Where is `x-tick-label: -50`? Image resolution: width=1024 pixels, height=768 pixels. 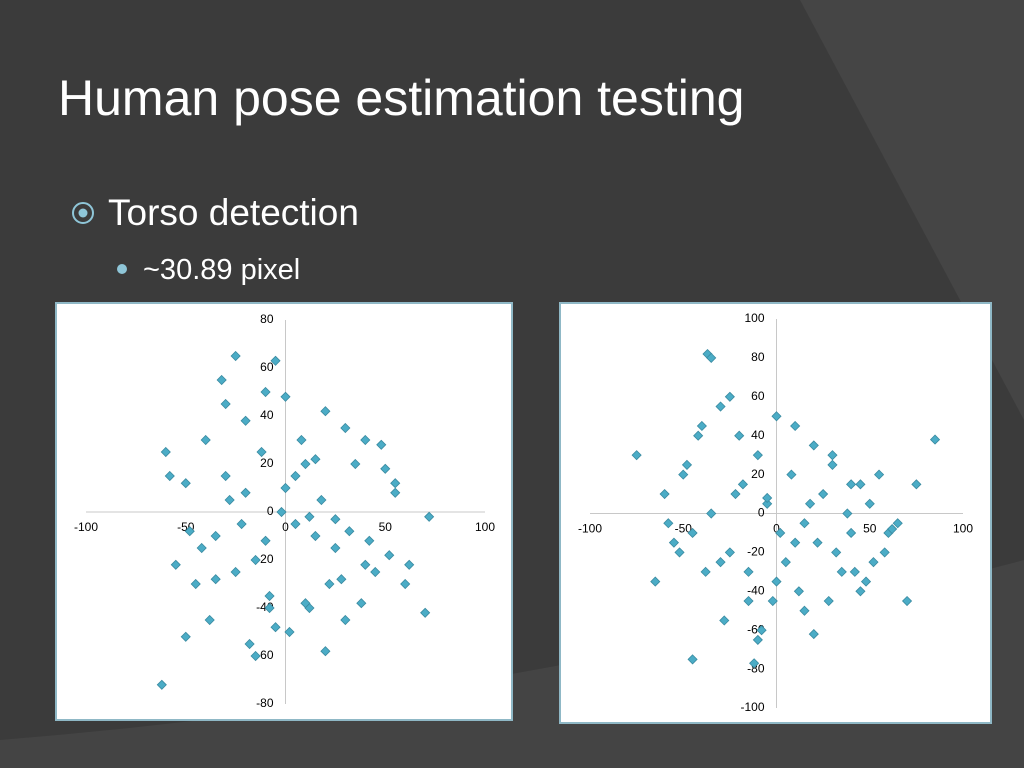
x-tick-label: -50 is located at coordinates (684, 529).